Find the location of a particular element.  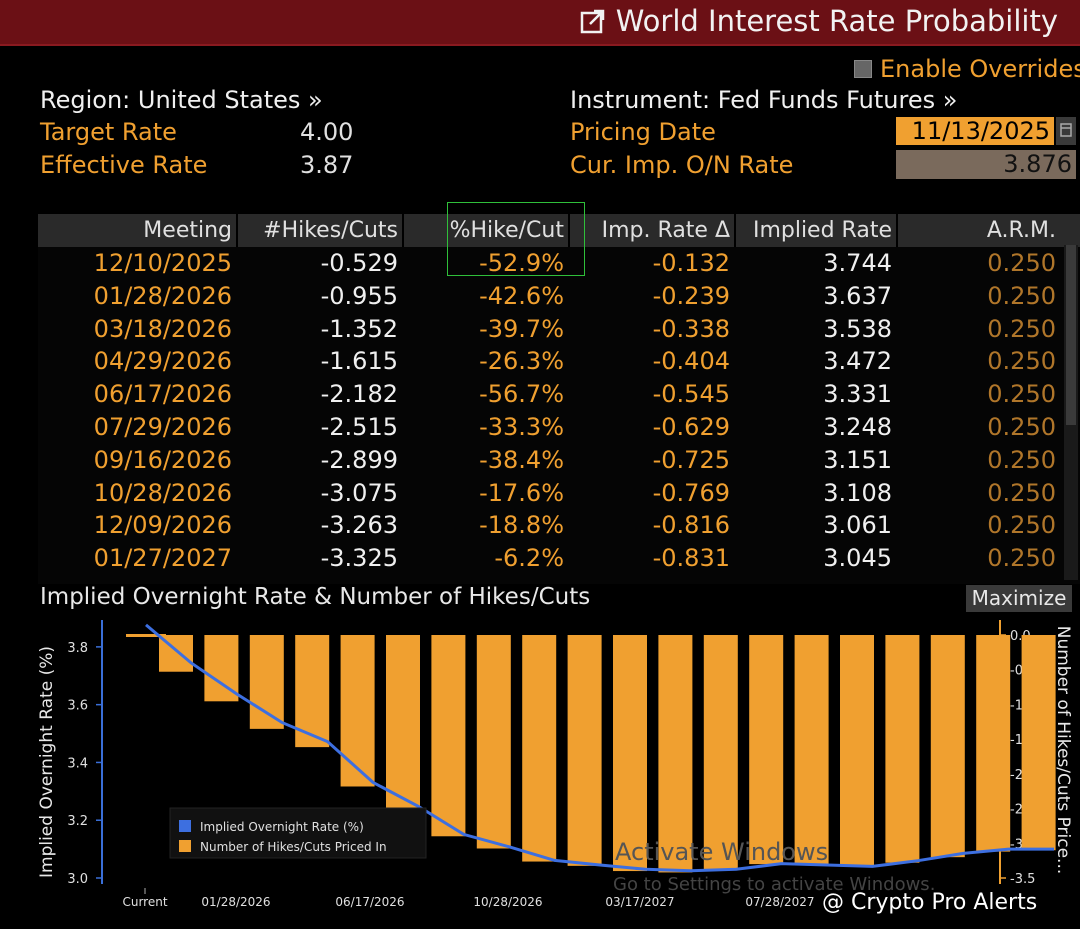

cell-pct-hike-cut: -26.3% is located at coordinates (521, 361).